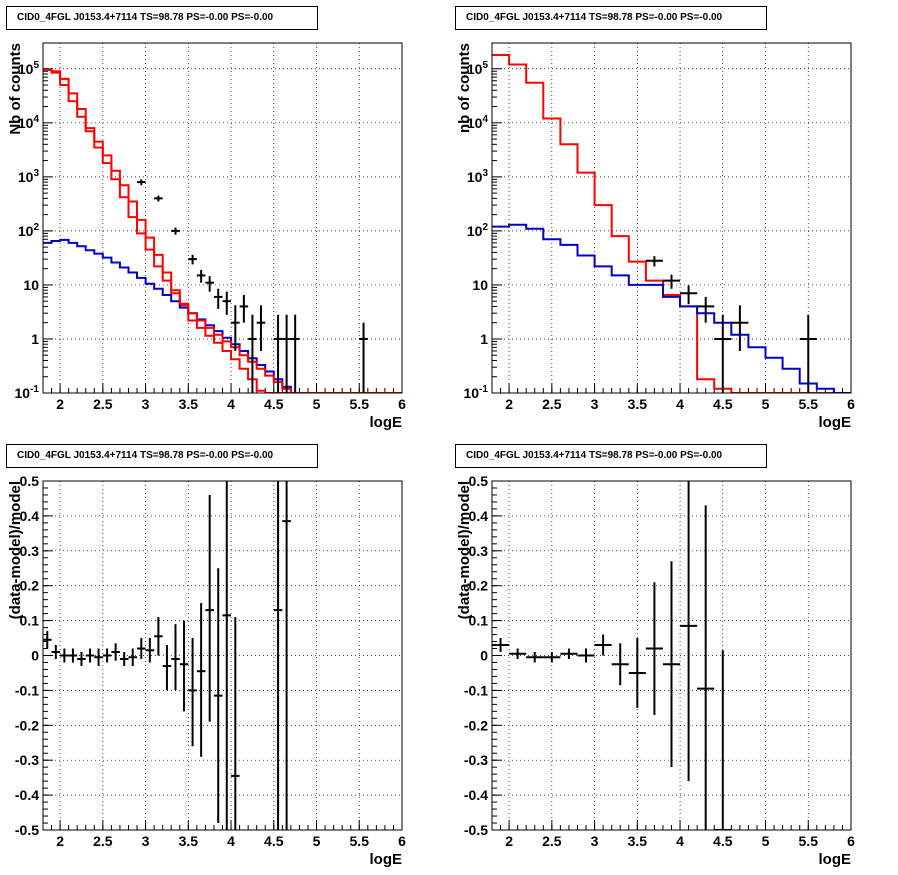 Image resolution: width=898 pixels, height=875 pixels. Describe the element at coordinates (189, 404) in the screenshot. I see `x-tick-label: 3.5` at that location.